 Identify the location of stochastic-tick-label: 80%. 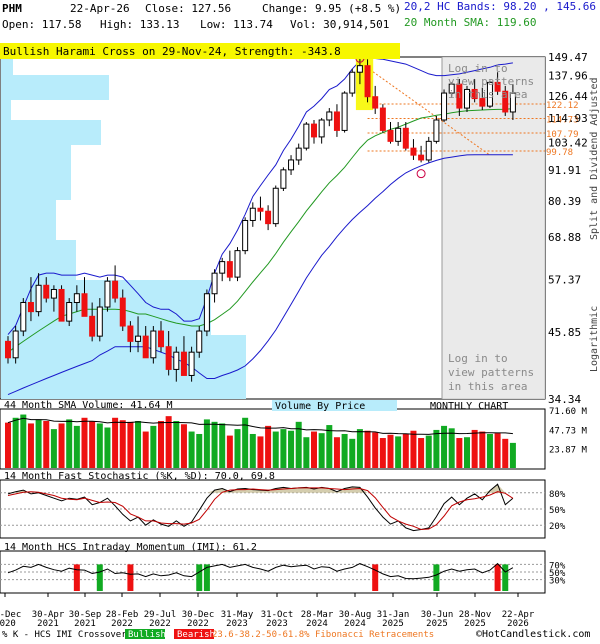
(557, 495).